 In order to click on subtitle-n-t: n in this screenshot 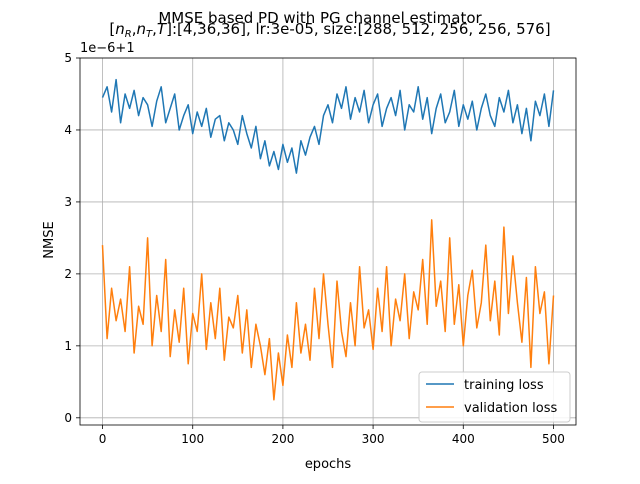, I will do `click(142, 29)`.